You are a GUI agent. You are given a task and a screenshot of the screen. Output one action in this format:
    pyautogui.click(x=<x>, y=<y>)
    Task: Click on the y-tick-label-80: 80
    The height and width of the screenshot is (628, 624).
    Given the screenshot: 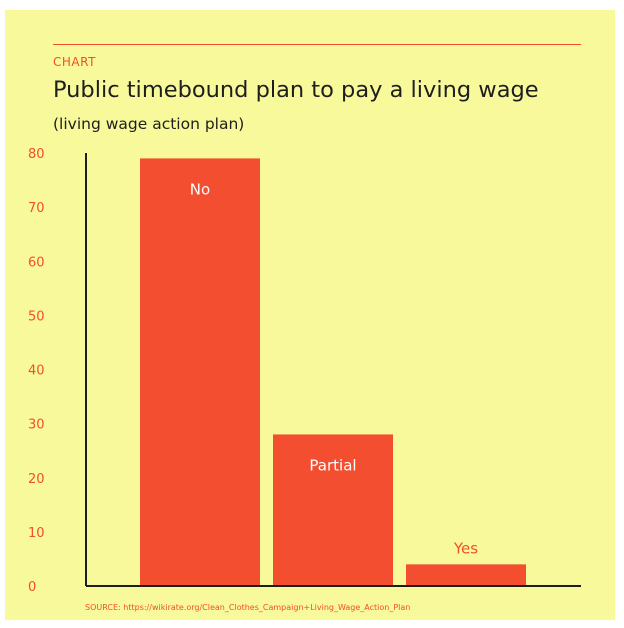 What is the action you would take?
    pyautogui.click(x=36, y=154)
    